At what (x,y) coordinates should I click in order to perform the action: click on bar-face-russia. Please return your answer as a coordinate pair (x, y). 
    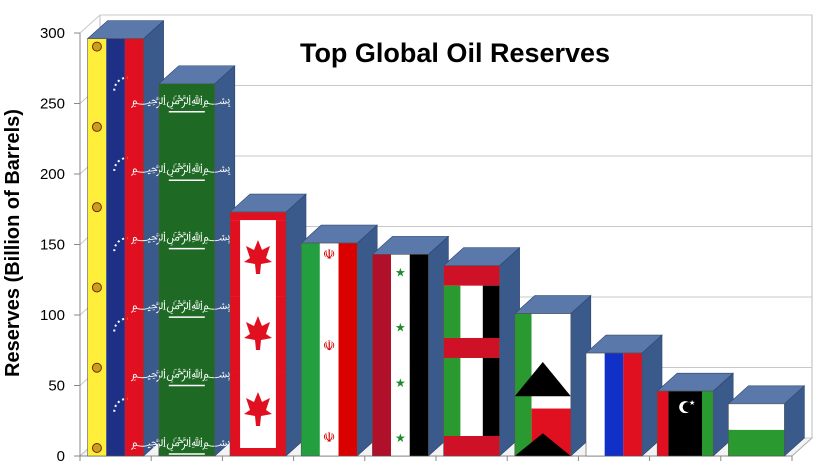
    Looking at the image, I should click on (614, 404).